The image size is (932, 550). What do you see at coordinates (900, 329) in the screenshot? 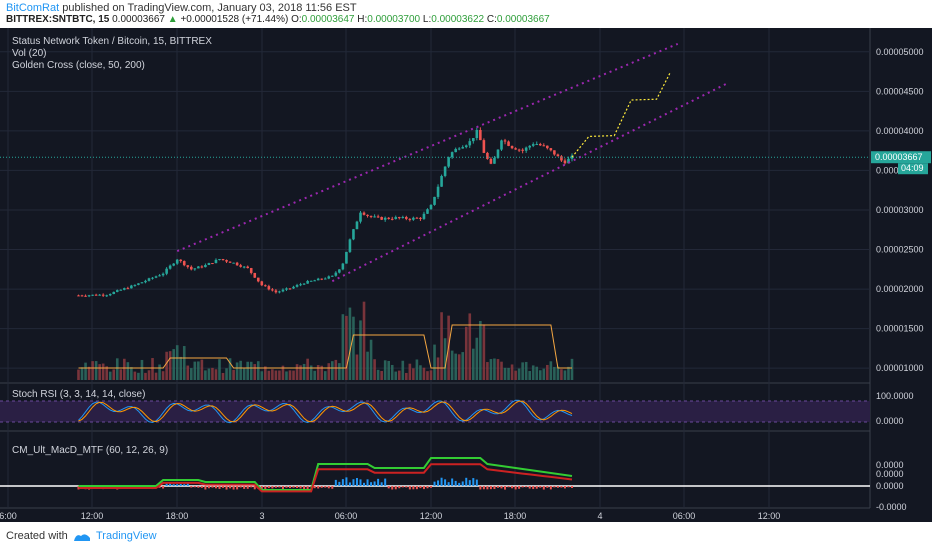
I see `price-tick-label: 0.00001500` at bounding box center [900, 329].